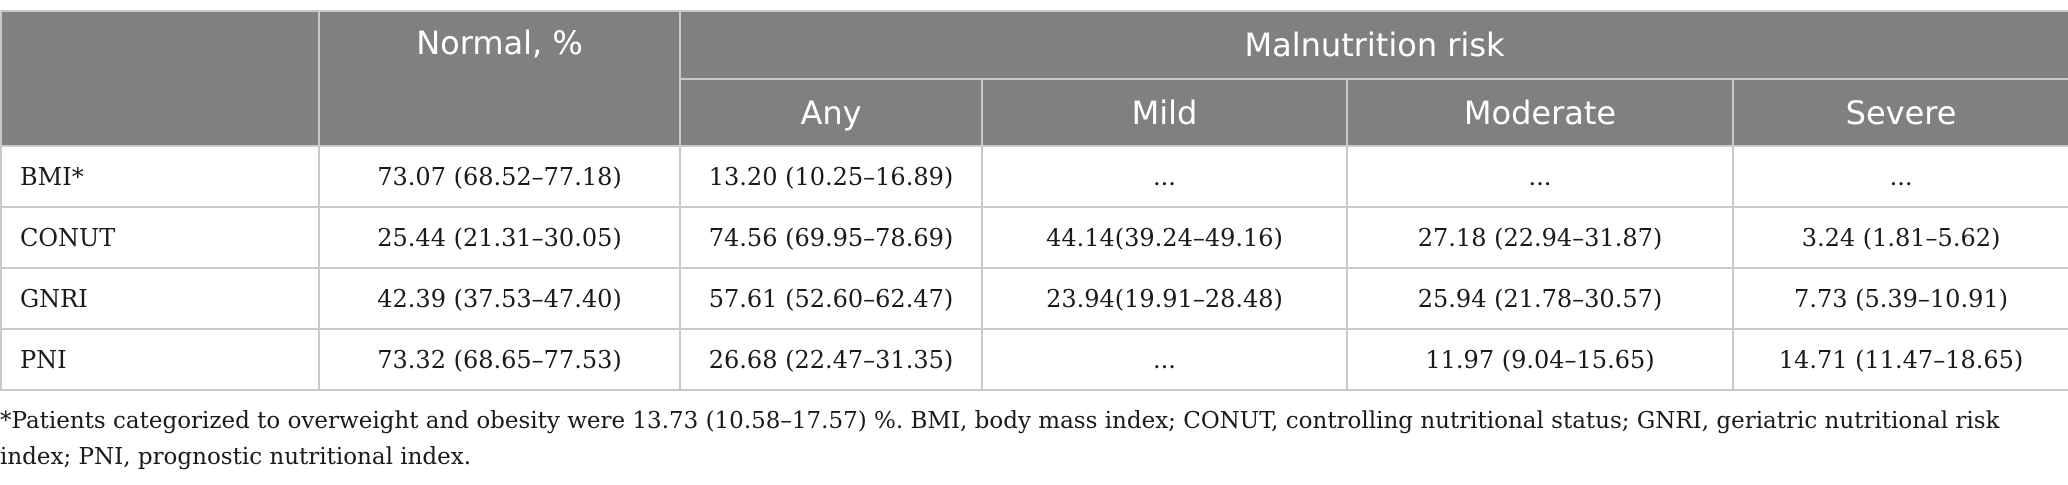 The image size is (2068, 485). What do you see at coordinates (1540, 237) in the screenshot?
I see `cell-moderate: 27.18 (22.94–31.87)` at bounding box center [1540, 237].